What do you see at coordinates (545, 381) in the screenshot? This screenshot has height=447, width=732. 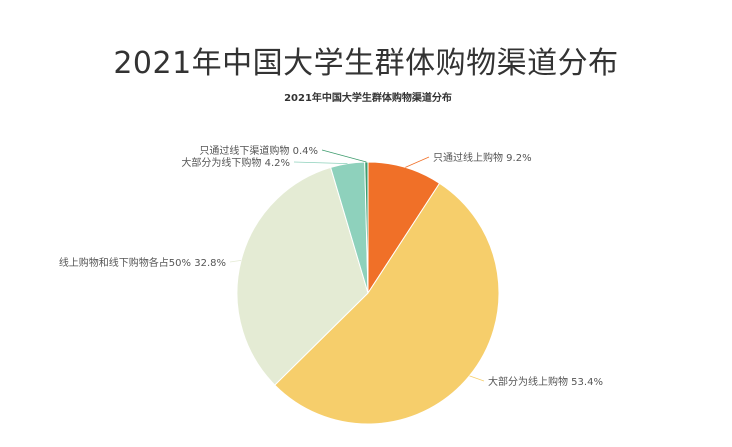 I see `pie-data-label: 大部分为线上购物 53.4%` at bounding box center [545, 381].